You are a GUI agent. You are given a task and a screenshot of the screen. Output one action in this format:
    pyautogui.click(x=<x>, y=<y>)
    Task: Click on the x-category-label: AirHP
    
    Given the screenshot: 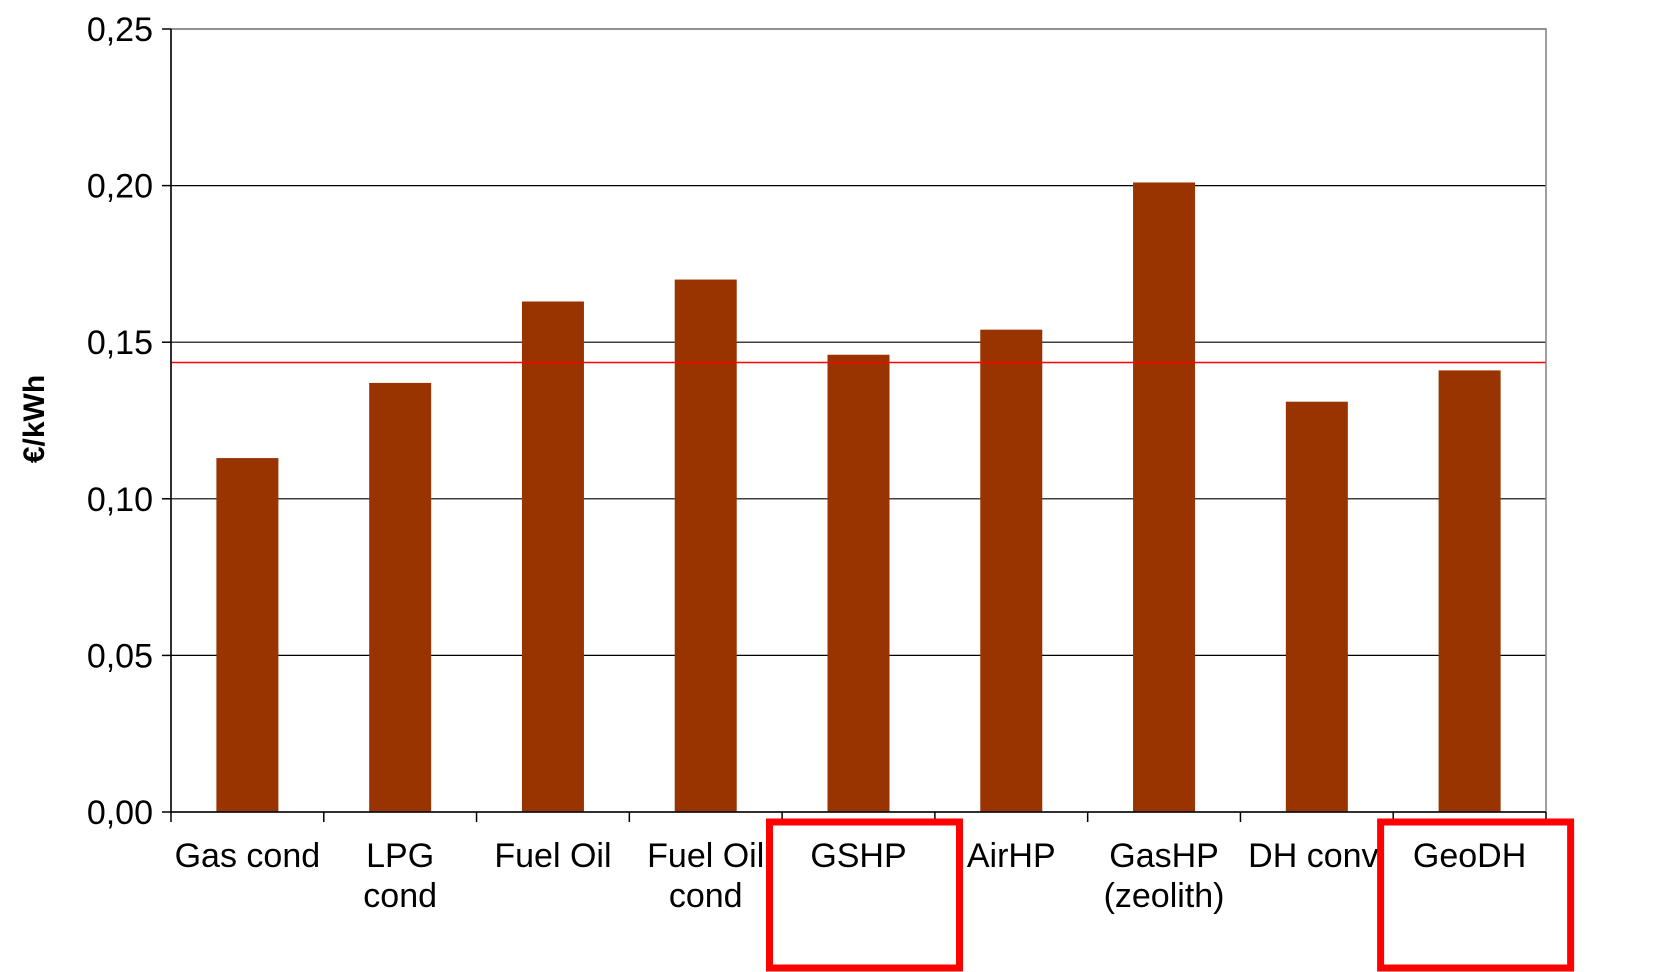 What is the action you would take?
    pyautogui.click(x=1011, y=856)
    